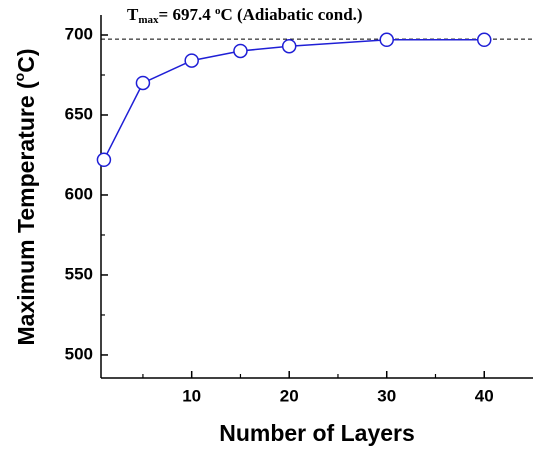 This screenshot has width=550, height=457. I want to click on y-tick-label: 650, so click(79, 113).